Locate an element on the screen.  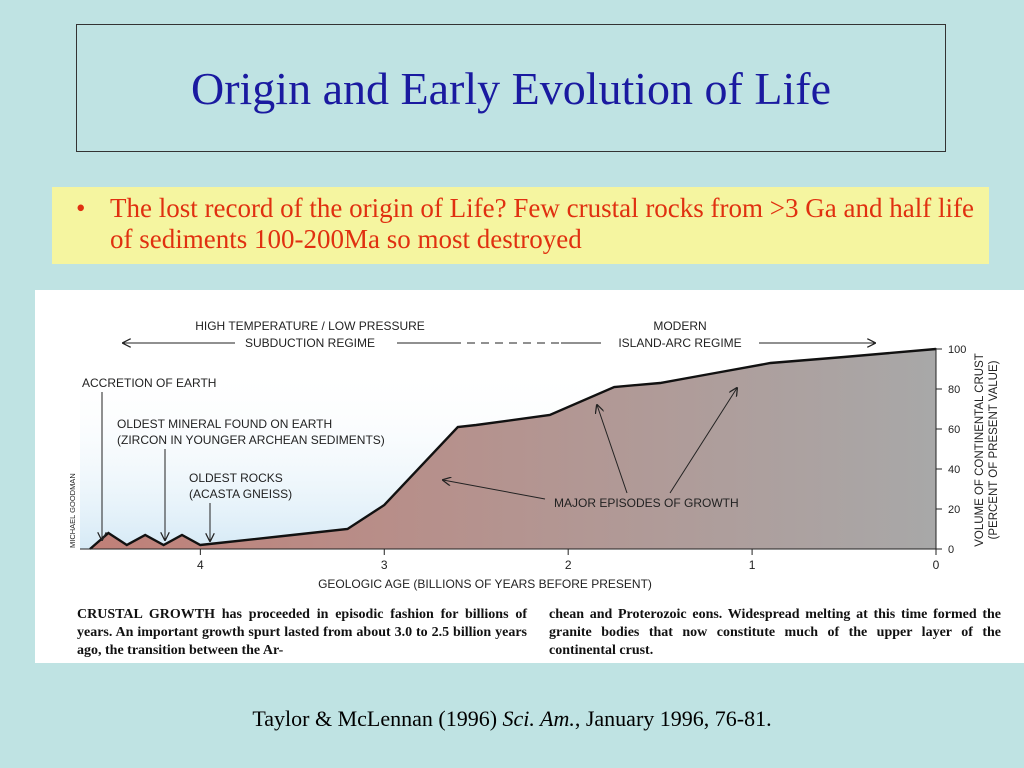
regime-right-line1: MODERN is located at coordinates (679, 326).